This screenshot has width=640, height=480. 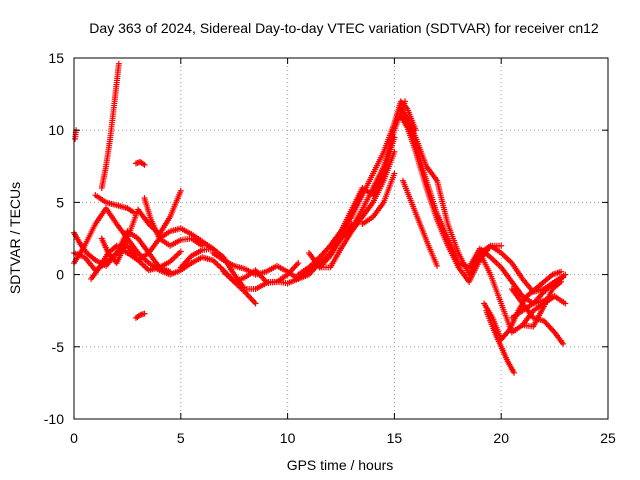 I want to click on y-tick-label: -10, so click(x=54, y=419).